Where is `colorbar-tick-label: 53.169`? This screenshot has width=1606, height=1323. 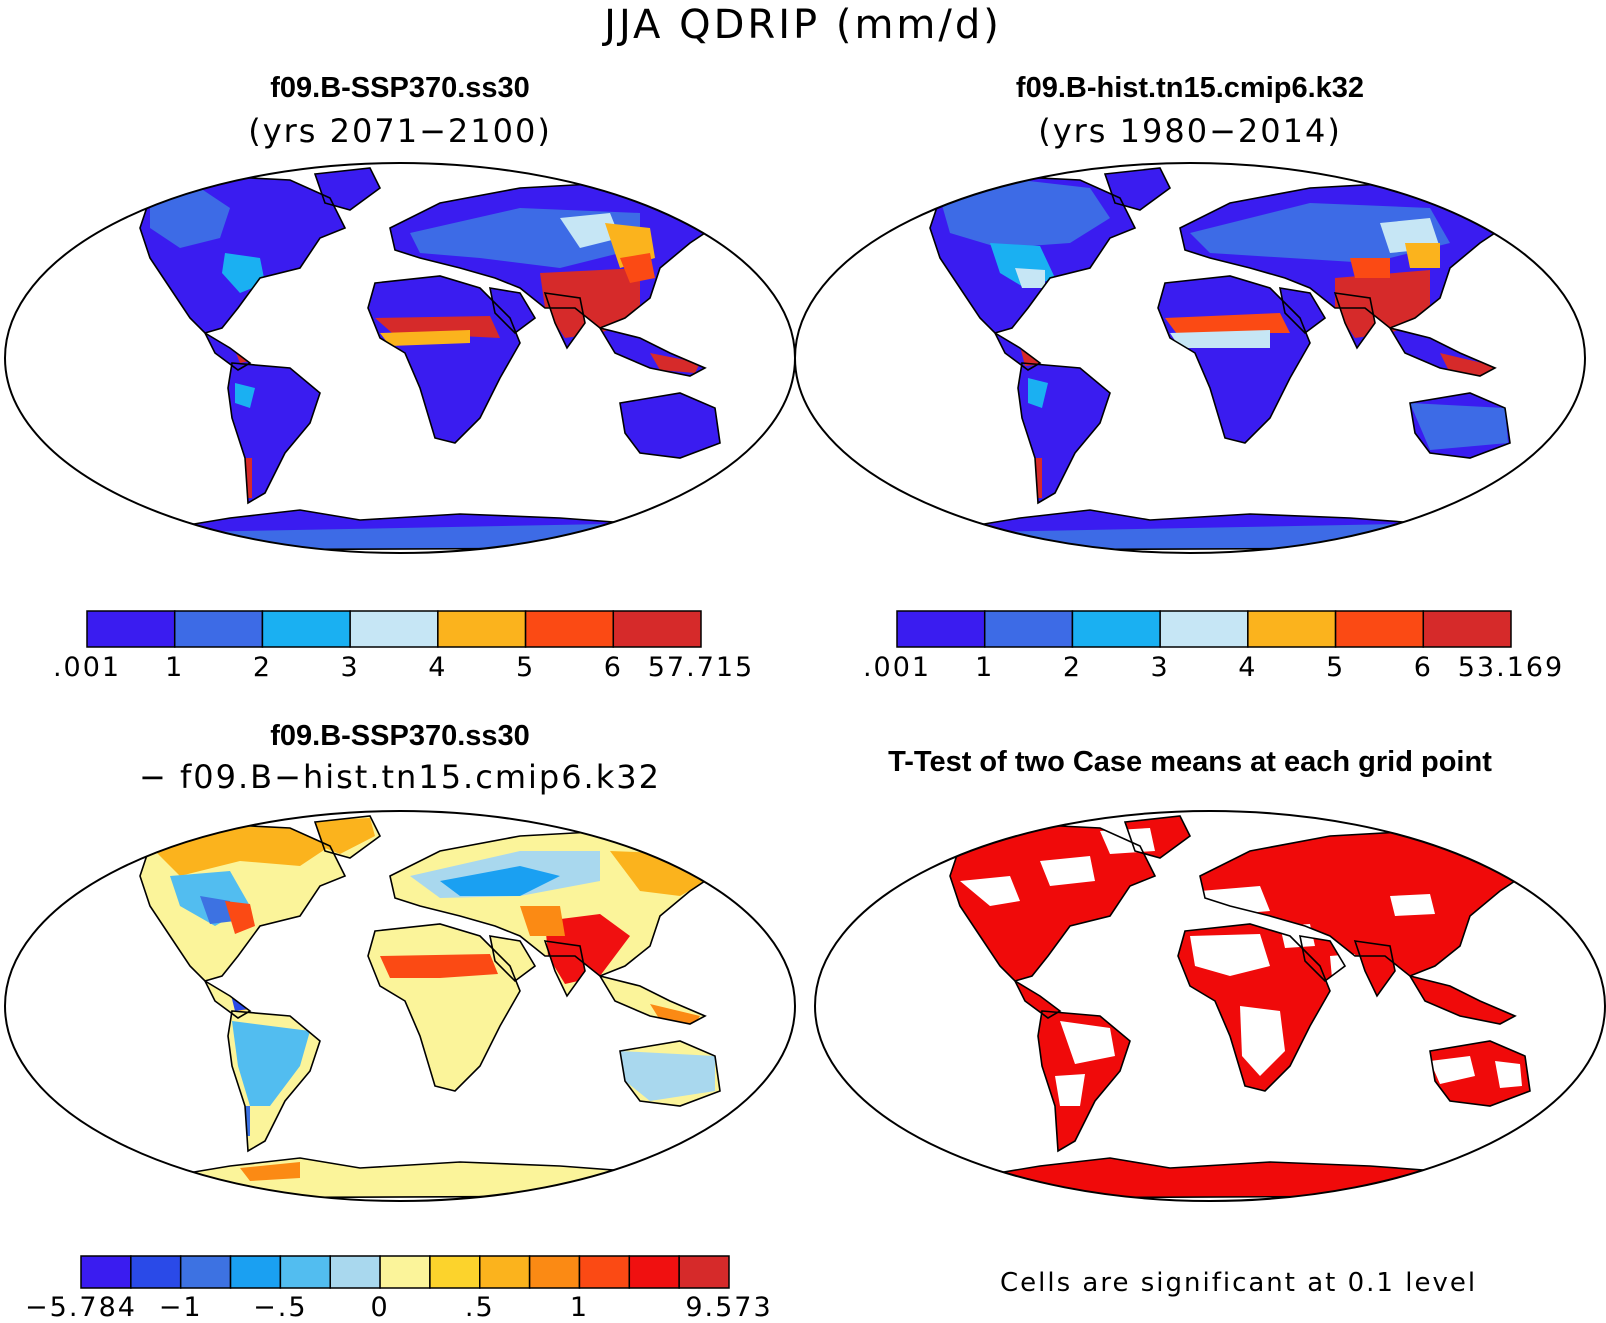
colorbar-tick-label: 53.169 is located at coordinates (1511, 667).